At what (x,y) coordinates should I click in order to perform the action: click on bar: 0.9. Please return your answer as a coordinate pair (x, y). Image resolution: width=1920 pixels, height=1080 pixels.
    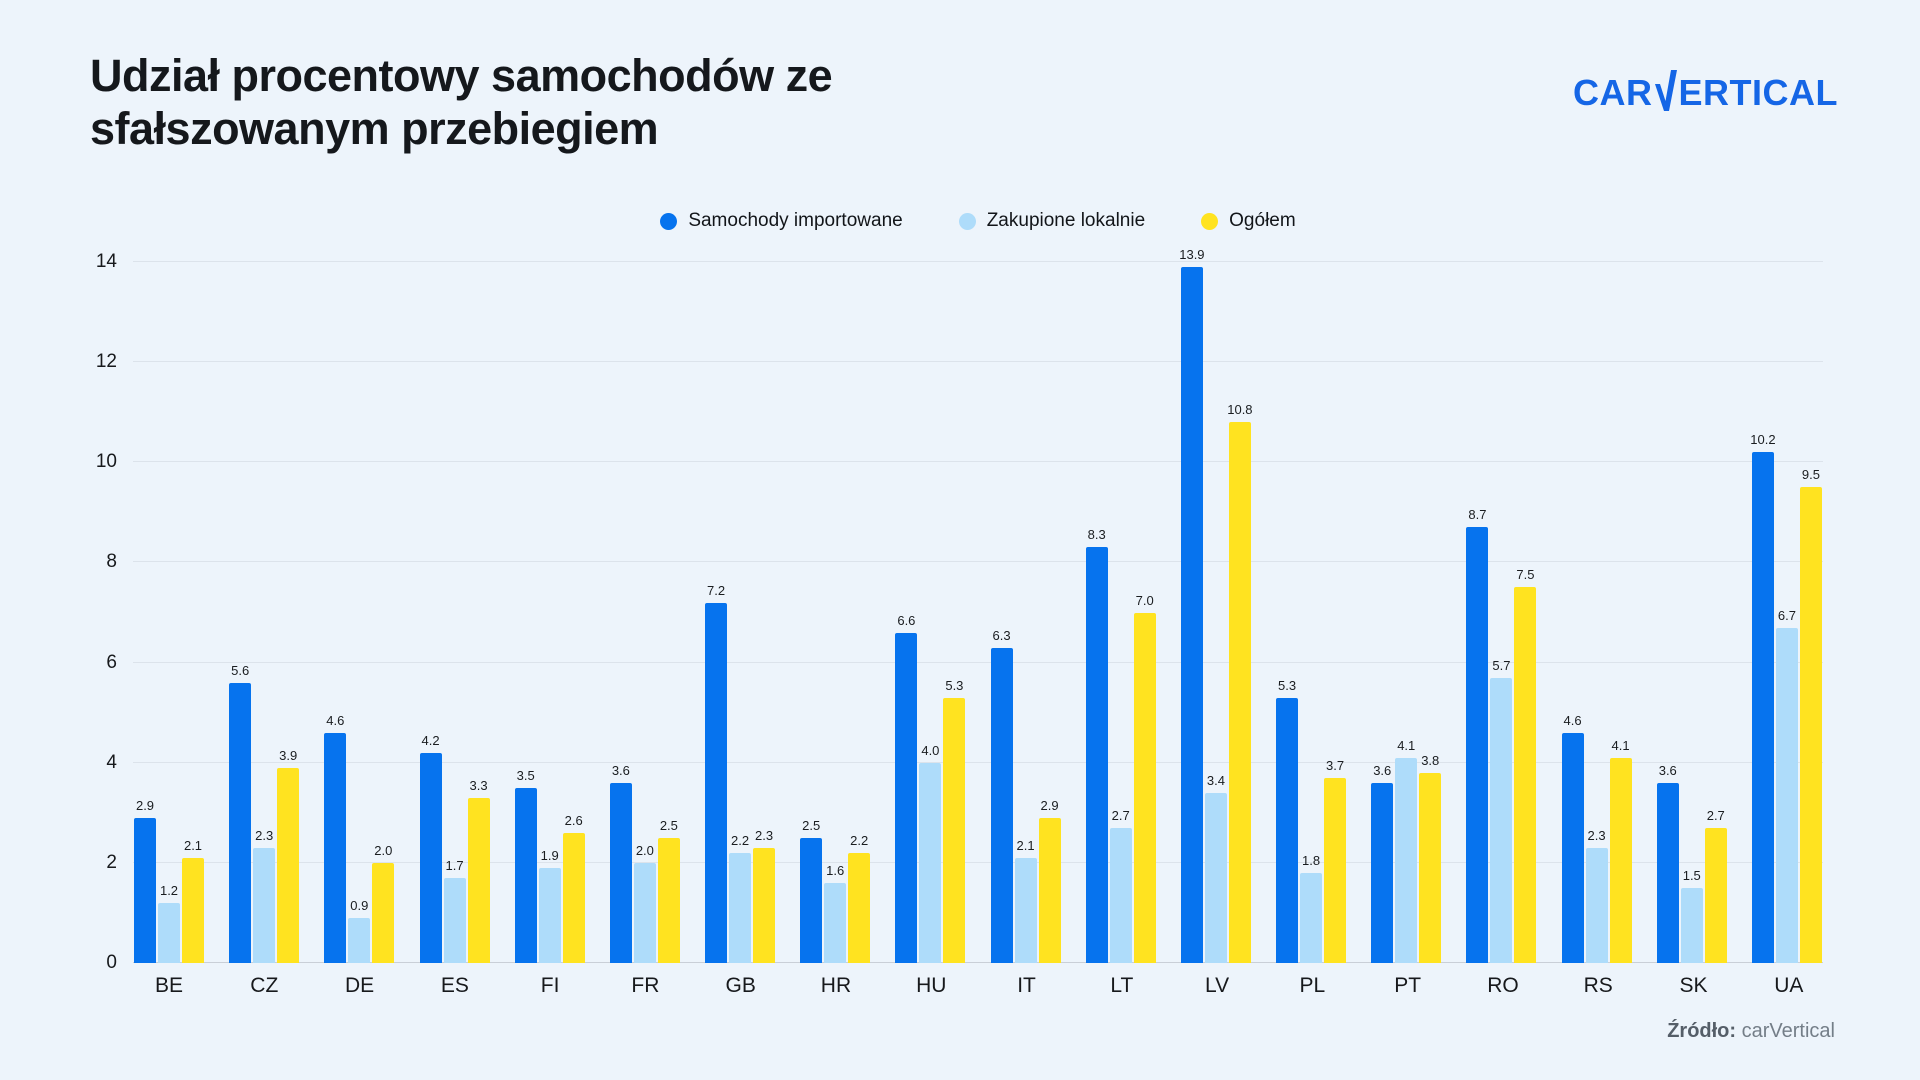
    Looking at the image, I should click on (359, 930).